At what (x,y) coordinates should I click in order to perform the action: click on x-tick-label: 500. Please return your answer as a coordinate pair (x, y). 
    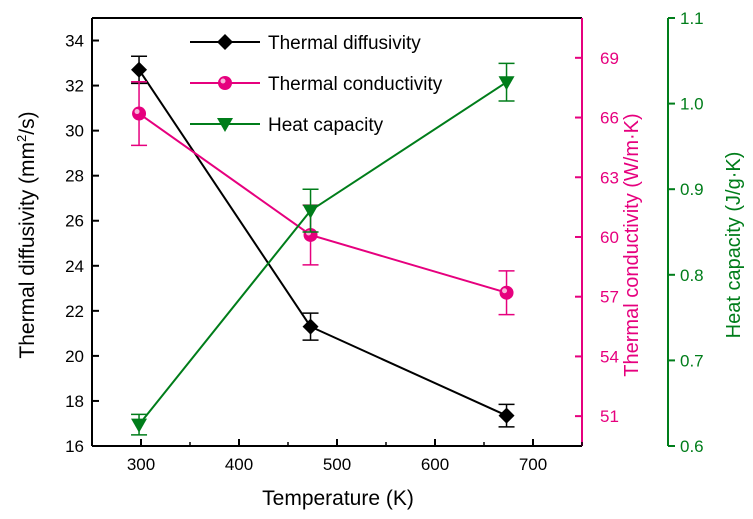
    Looking at the image, I should click on (337, 464).